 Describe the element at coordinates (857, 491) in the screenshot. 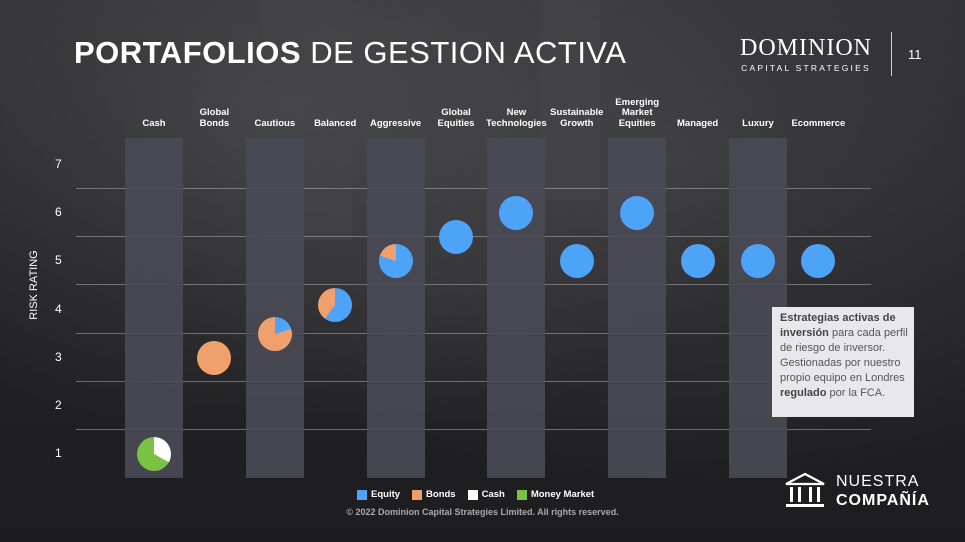

I see `nuestra-compania-link: NUESTRA COMPAÑÍA` at that location.